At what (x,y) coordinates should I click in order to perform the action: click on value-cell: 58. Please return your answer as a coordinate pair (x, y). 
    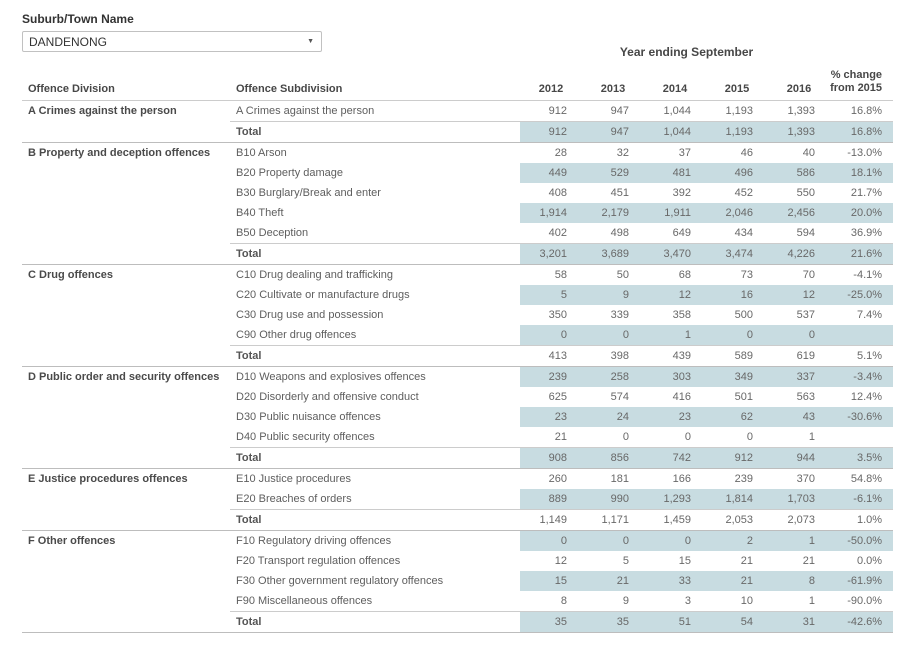
    Looking at the image, I should click on (560, 274).